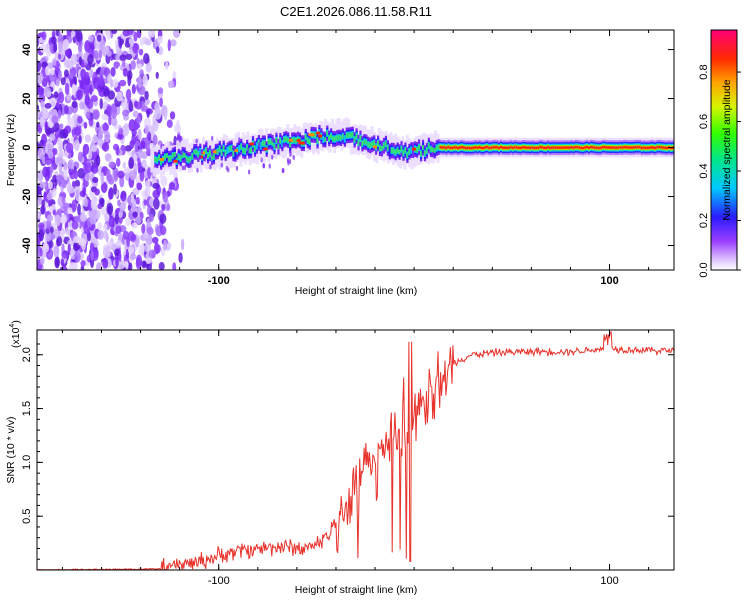 This screenshot has height=600, width=750. What do you see at coordinates (724, 150) in the screenshot?
I see `colorbar-gradient` at bounding box center [724, 150].